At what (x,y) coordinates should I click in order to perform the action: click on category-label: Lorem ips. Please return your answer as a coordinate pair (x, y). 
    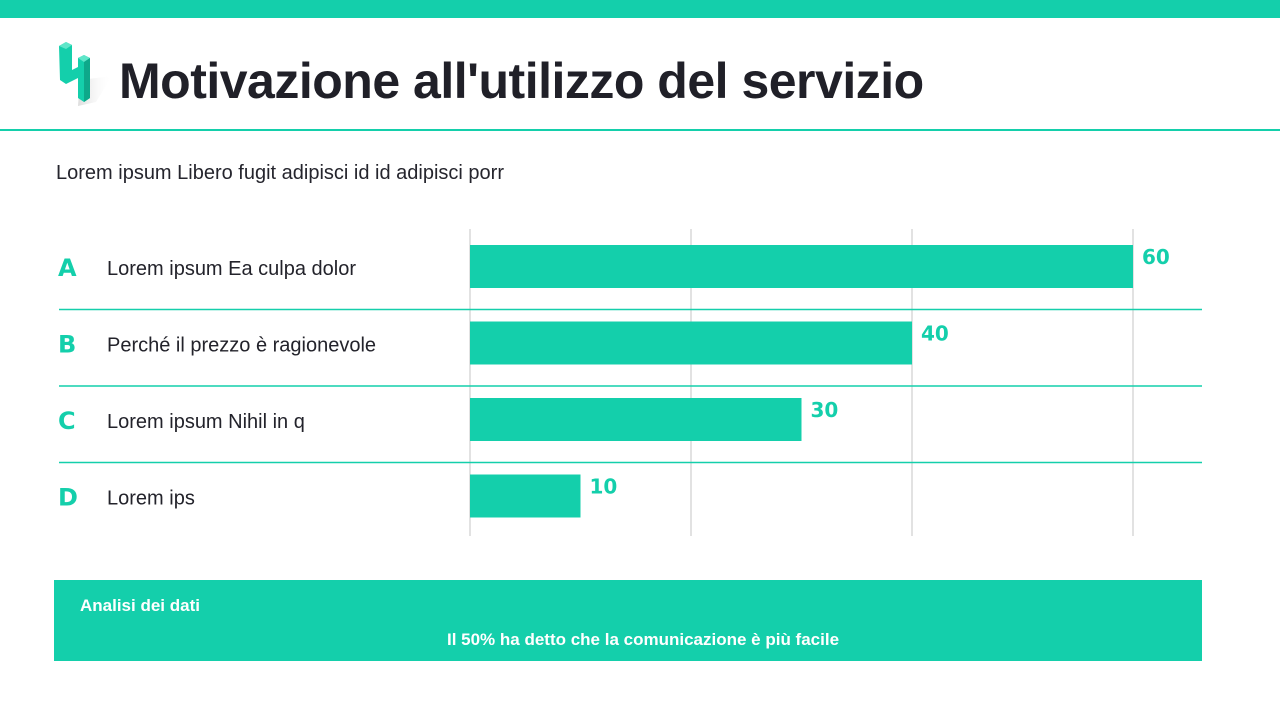
    Looking at the image, I should click on (151, 499).